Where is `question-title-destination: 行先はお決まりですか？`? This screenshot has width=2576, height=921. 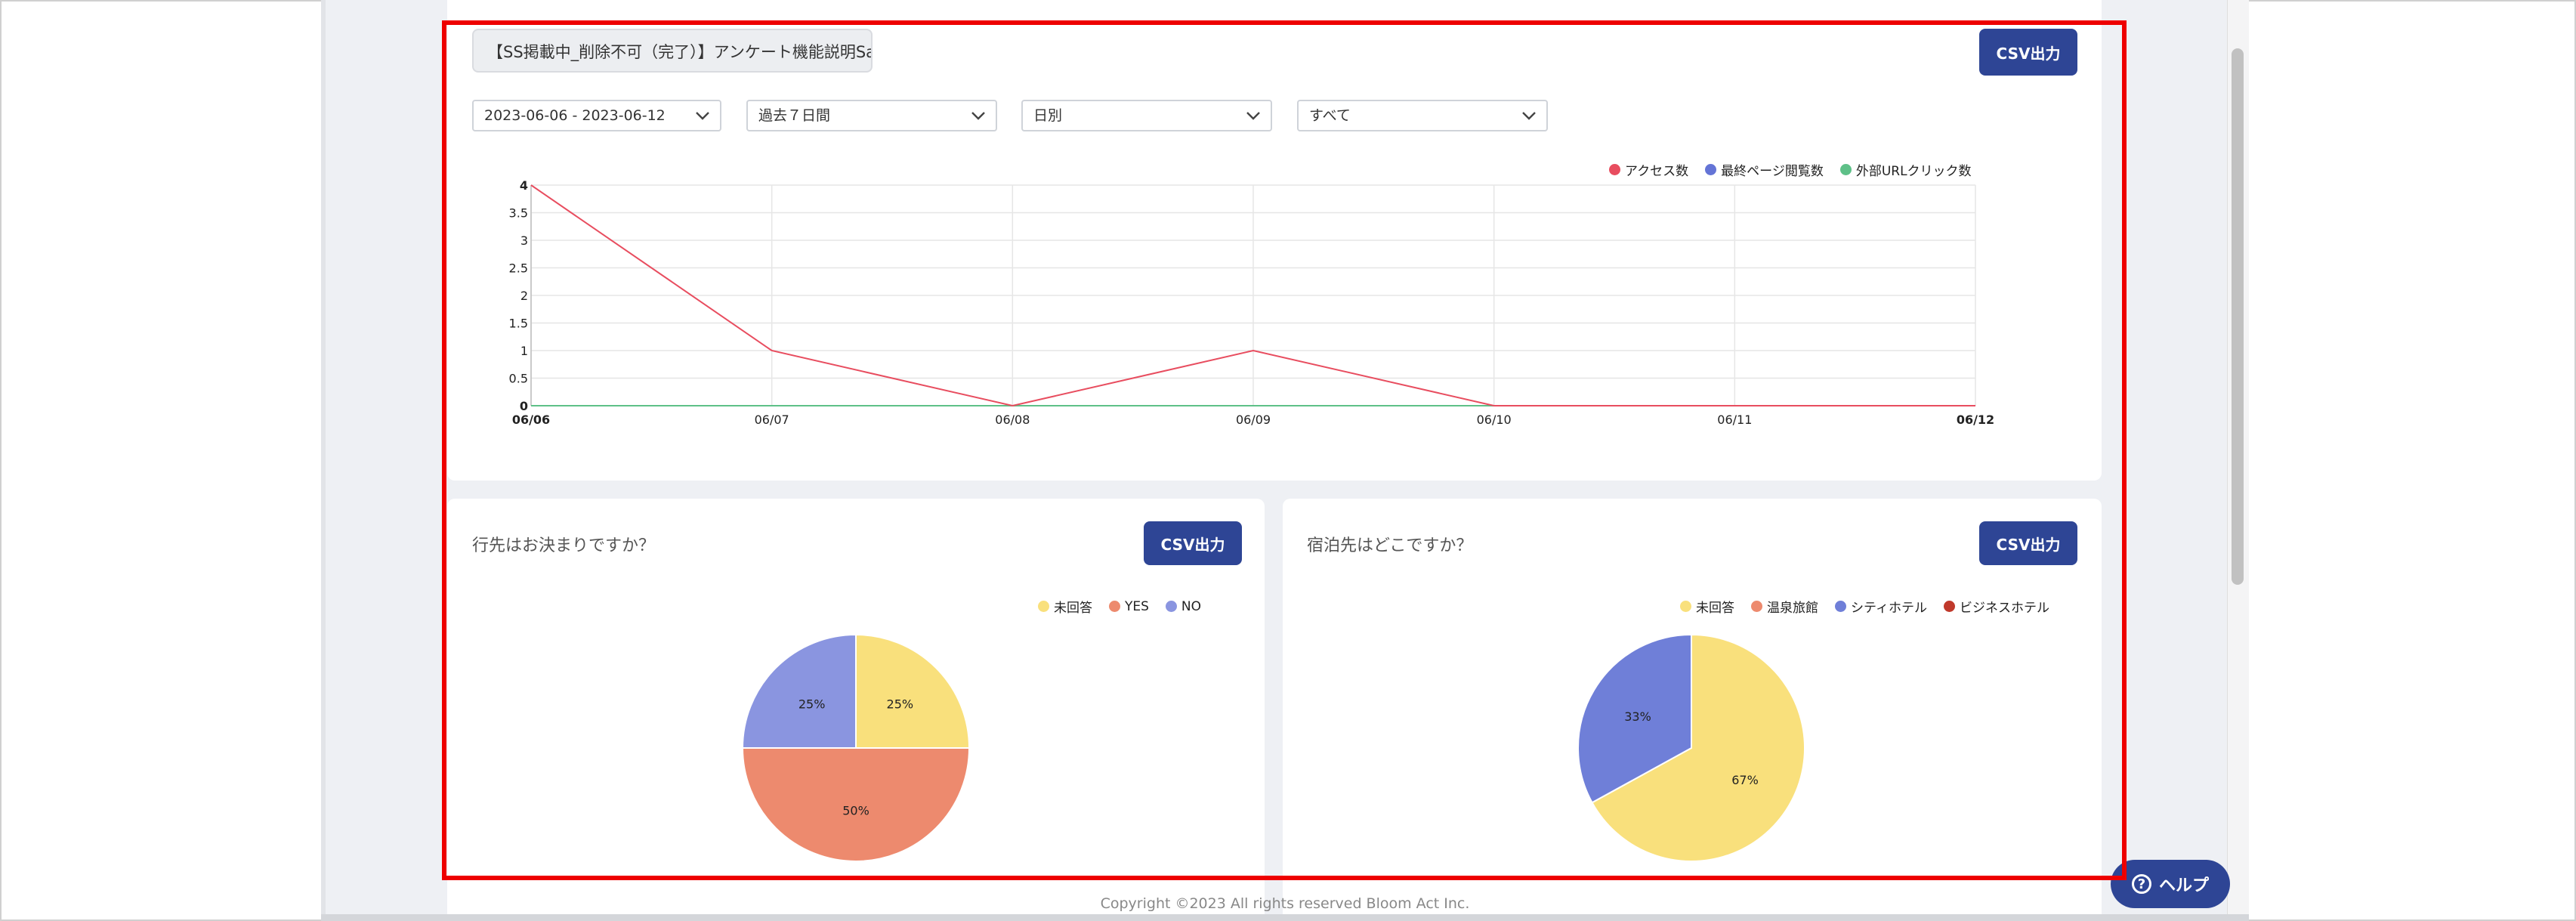
question-title-destination: 行先はお決まりですか？ is located at coordinates (564, 545).